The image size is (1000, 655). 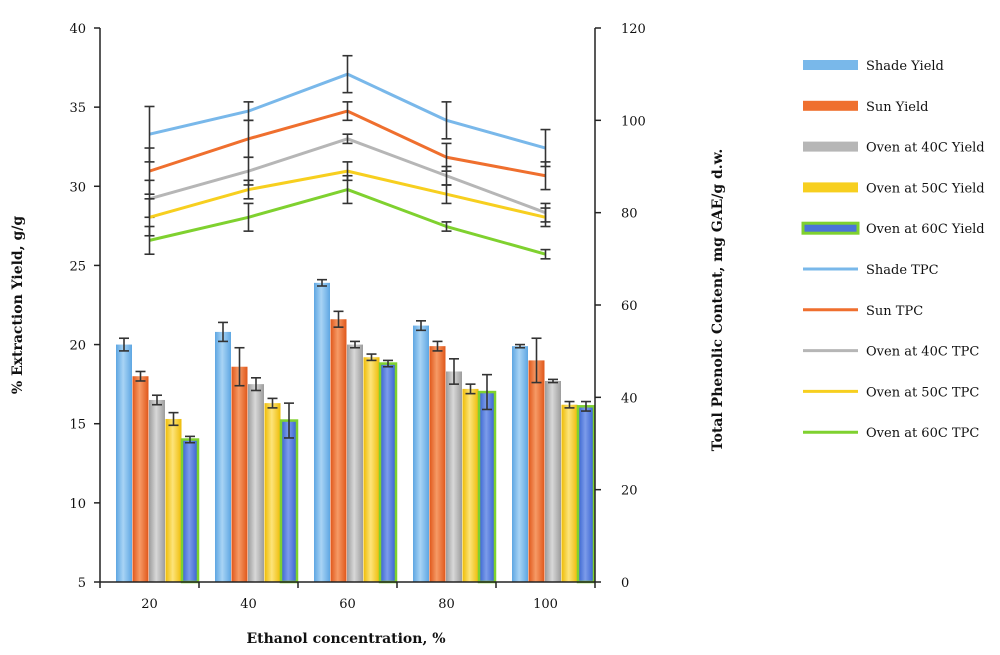 I want to click on x-ticks: 20 40 60 80 100, so click(x=347, y=597).